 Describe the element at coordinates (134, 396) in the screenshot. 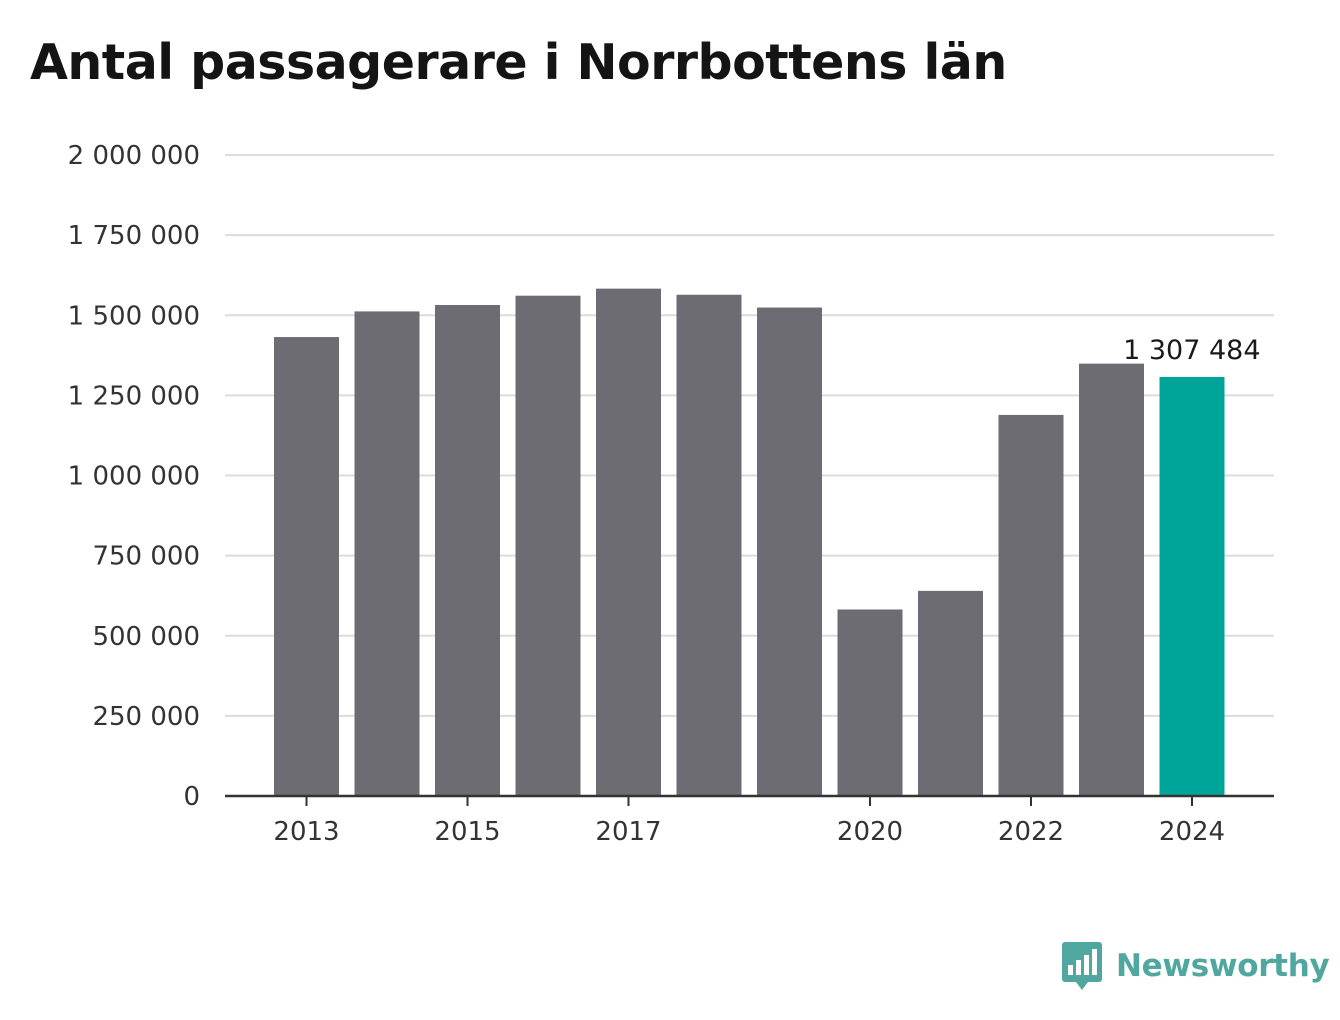

I see `y-tick-label: 1 250 000` at that location.